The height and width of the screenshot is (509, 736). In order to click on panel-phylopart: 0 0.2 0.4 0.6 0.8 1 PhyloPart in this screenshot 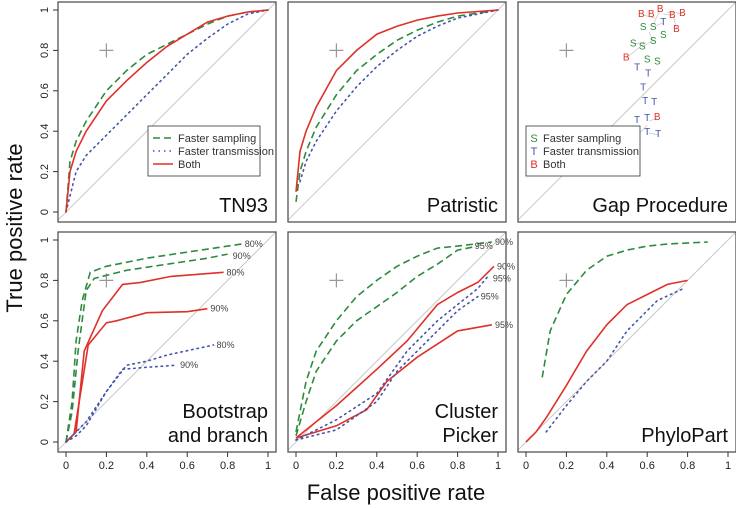, I will do `click(626, 351)`.